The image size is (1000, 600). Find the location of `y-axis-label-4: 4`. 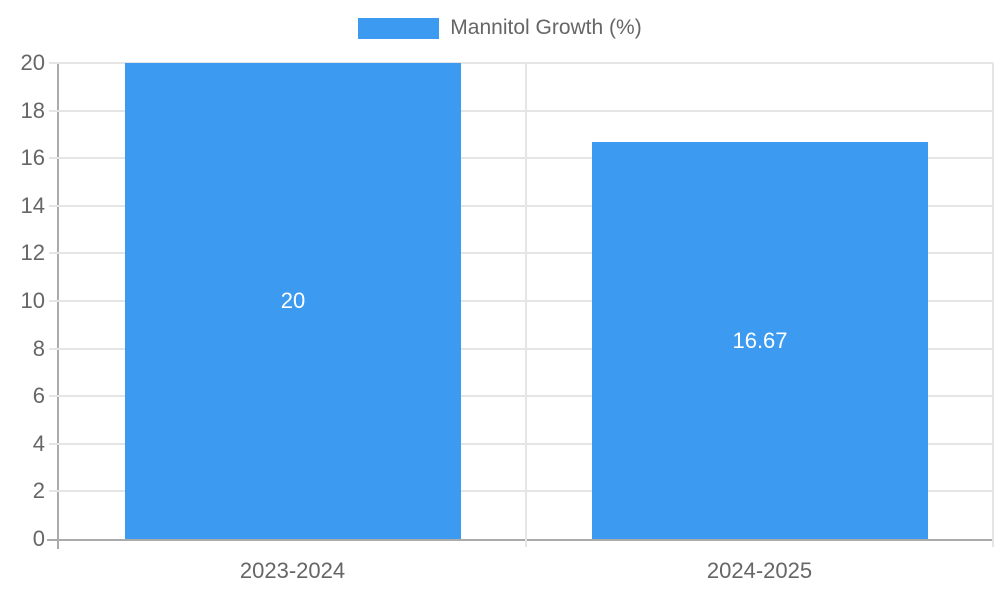

y-axis-label-4: 4 is located at coordinates (38, 443).